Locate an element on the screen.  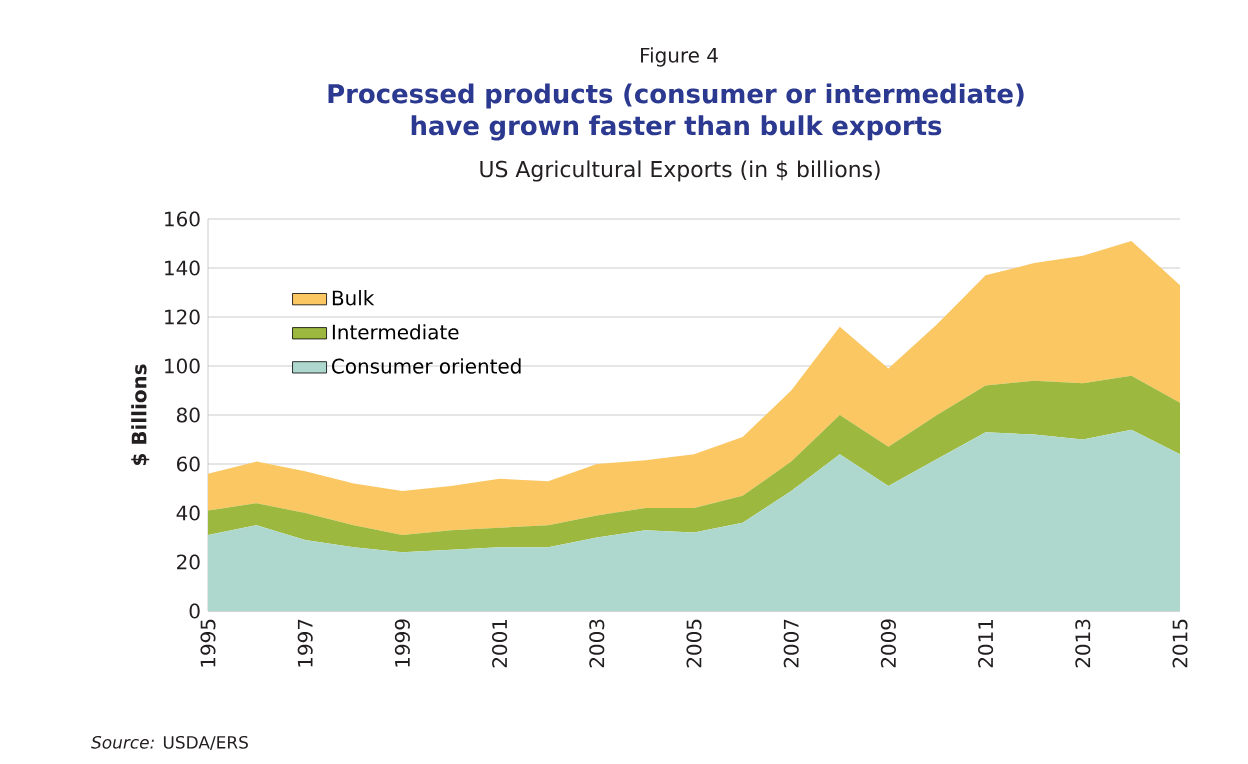
y-tick-label: 0 is located at coordinates (194, 611).